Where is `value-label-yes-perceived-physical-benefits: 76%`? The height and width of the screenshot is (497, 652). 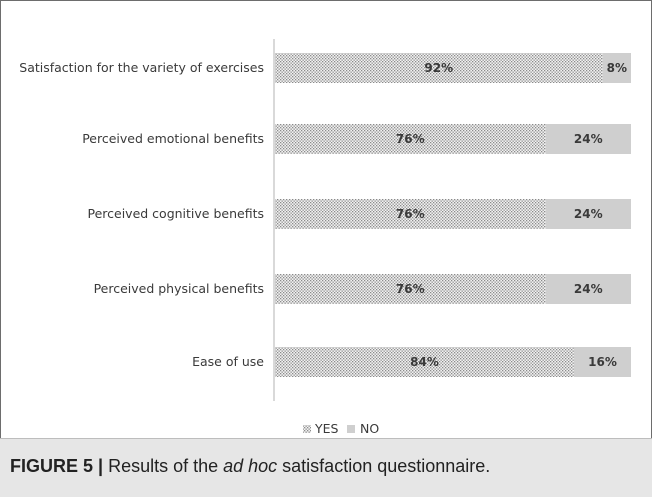
value-label-yes-perceived-physical-benefits: 76% is located at coordinates (410, 289).